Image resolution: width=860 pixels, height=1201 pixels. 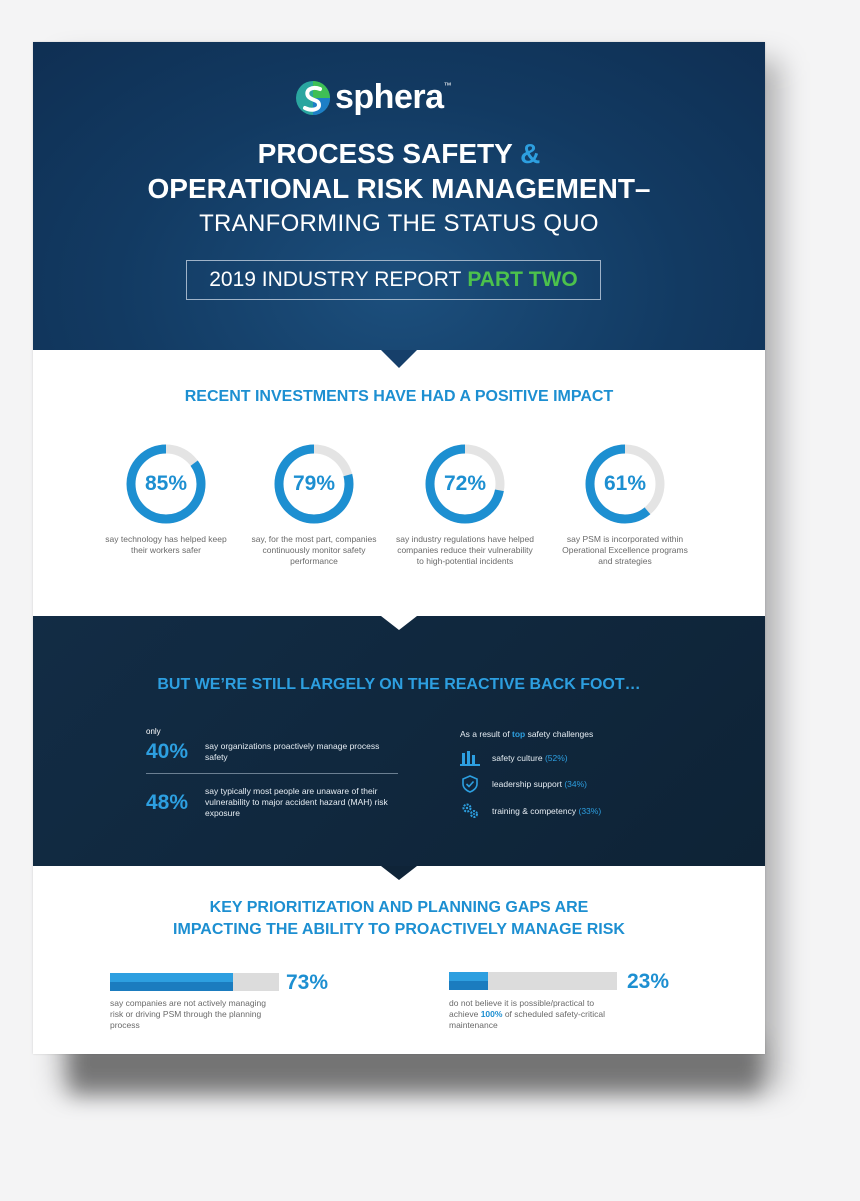 I want to click on challenges-top: top, so click(x=518, y=734).